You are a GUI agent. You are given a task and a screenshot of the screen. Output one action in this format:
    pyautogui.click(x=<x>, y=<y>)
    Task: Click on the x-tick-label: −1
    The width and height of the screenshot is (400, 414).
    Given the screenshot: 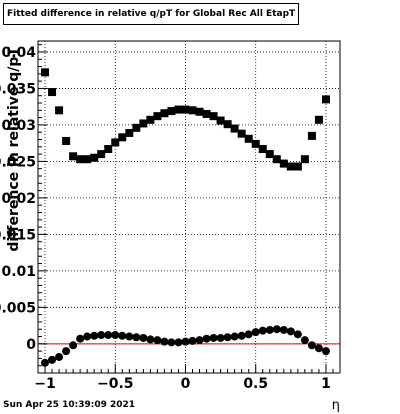 What is the action you would take?
    pyautogui.click(x=44, y=384)
    